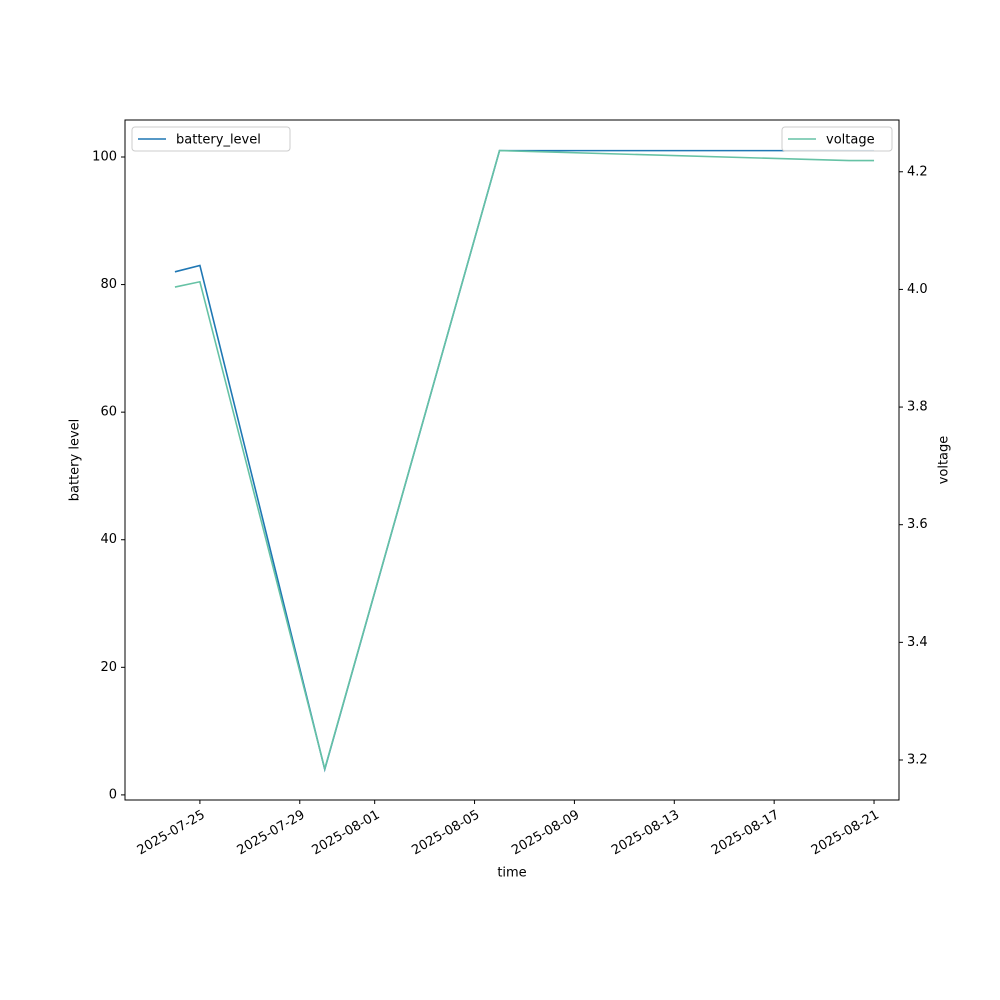 Image resolution: width=1000 pixels, height=1000 pixels. Describe the element at coordinates (944, 460) in the screenshot. I see `y2-axis-label: voltage` at that location.